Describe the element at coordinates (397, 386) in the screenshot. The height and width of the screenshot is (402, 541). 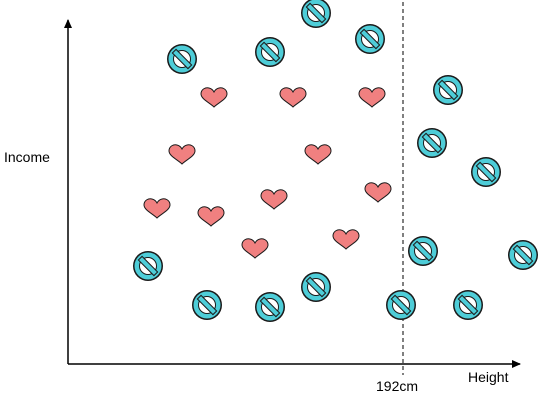
I see `threshold-label: 192cm` at that location.